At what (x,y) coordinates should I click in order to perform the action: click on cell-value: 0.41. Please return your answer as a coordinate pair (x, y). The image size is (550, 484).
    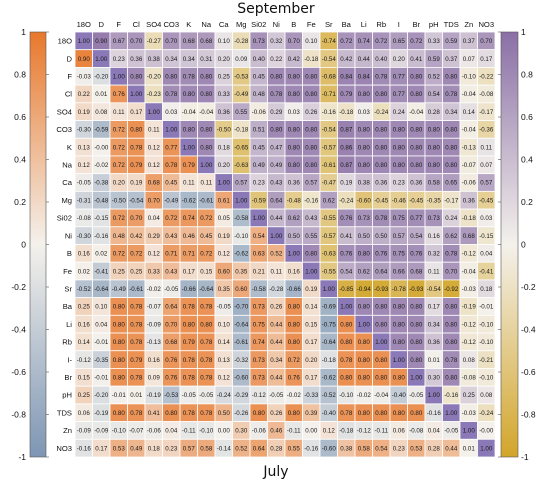
    Looking at the image, I should click on (346, 236).